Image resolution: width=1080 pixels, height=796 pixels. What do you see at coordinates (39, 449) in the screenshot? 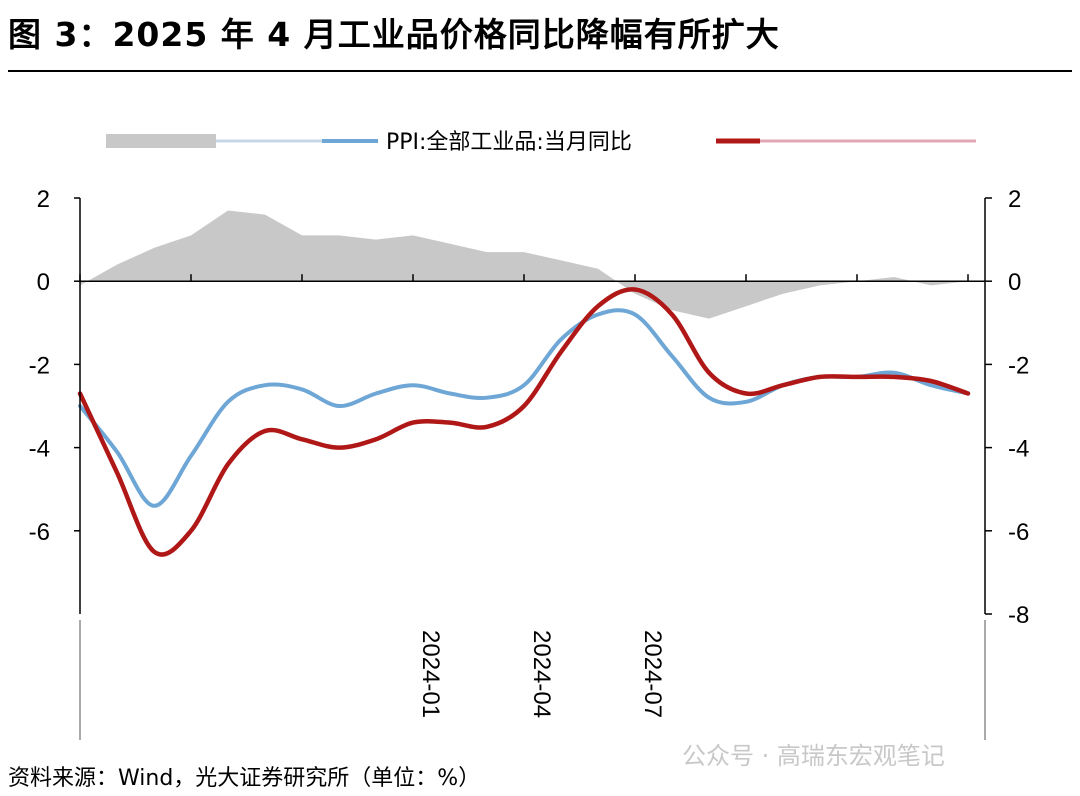
I see `y-tick-label-left: -4` at bounding box center [39, 449].